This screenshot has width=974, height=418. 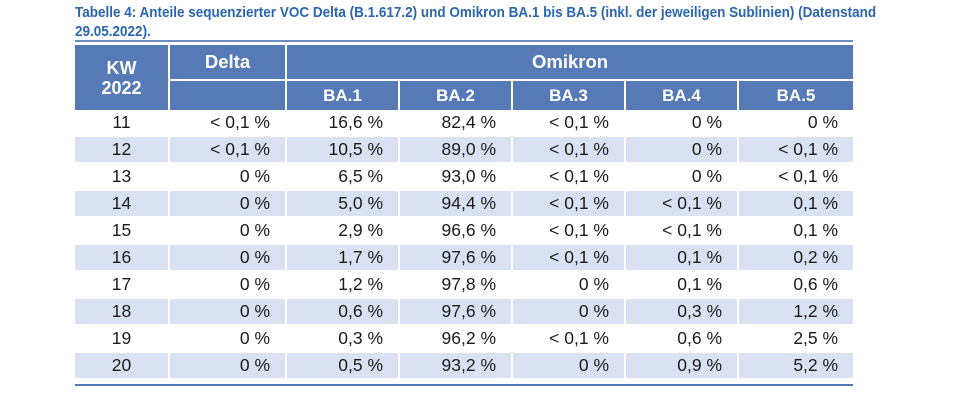 What do you see at coordinates (456, 285) in the screenshot?
I see `cell-ba2: 97,8 %` at bounding box center [456, 285].